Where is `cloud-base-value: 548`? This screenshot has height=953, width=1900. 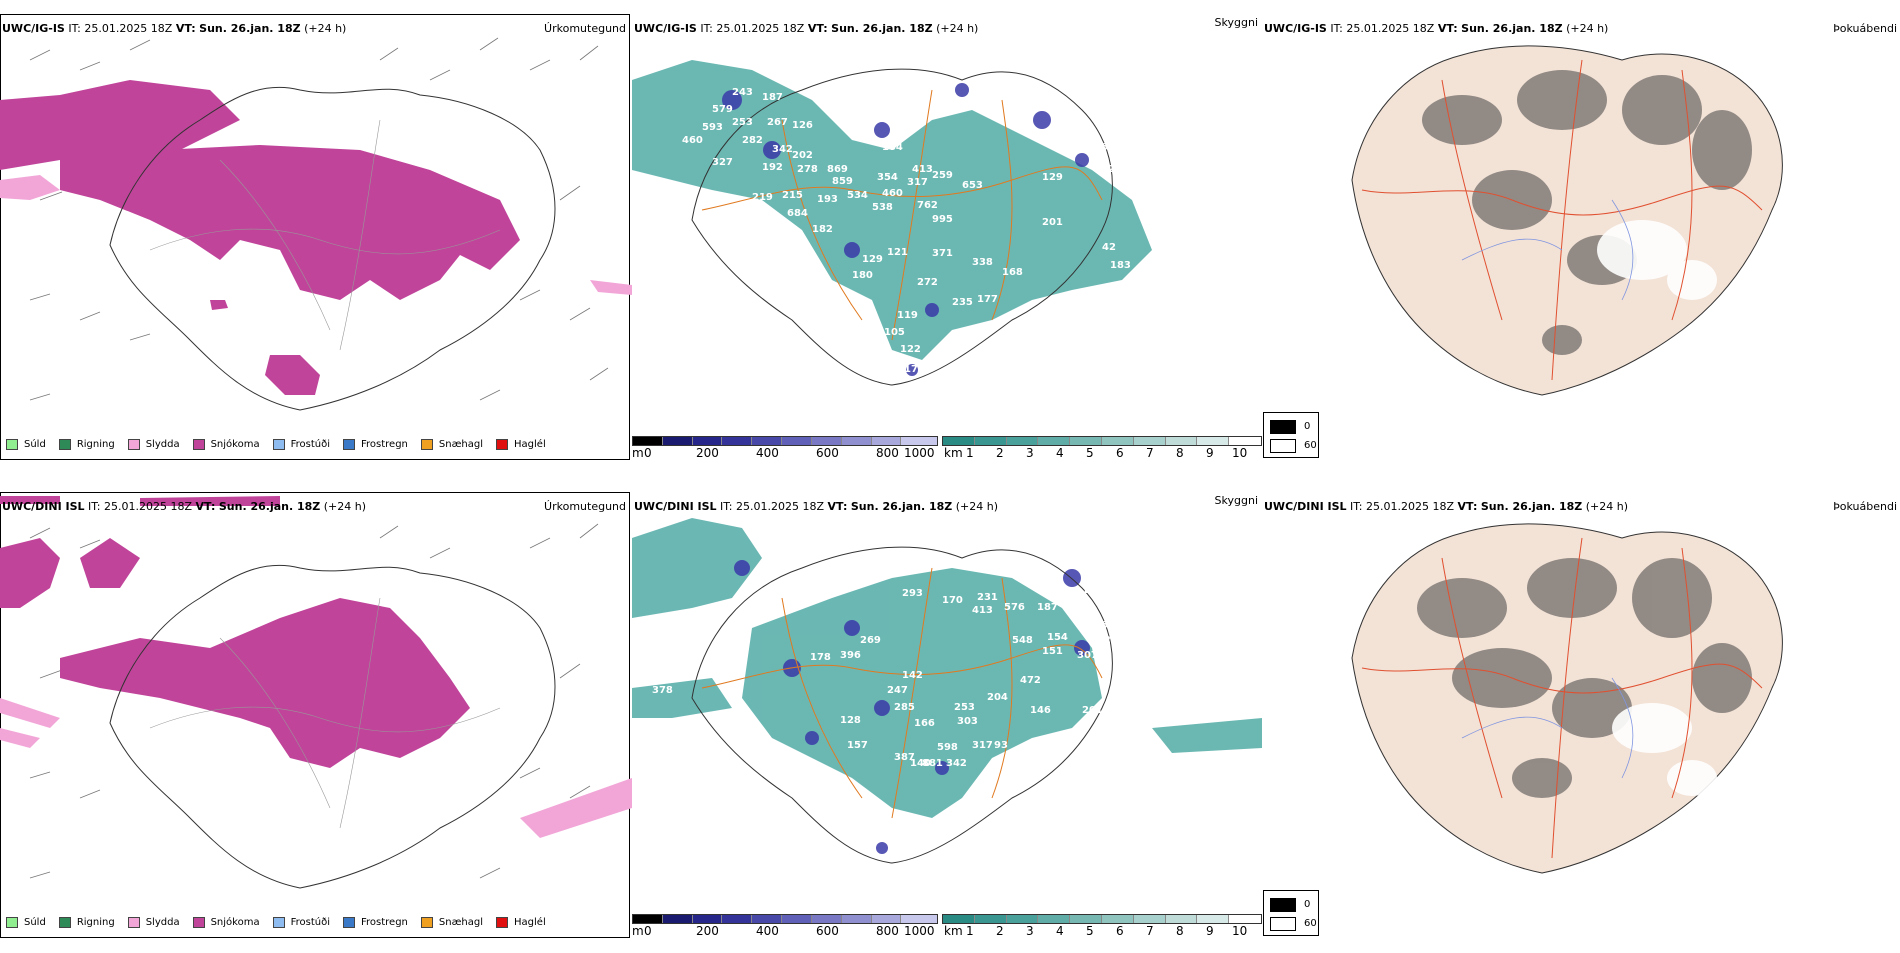
cloud-base-value: 548 is located at coordinates (1022, 640).